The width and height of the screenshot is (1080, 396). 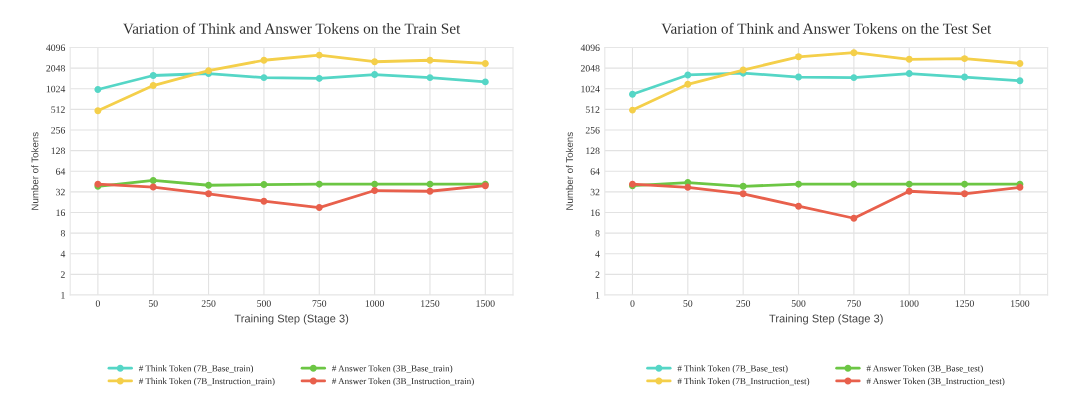 I want to click on legend-label: # Think Token (7B_Base_train), so click(x=196, y=369).